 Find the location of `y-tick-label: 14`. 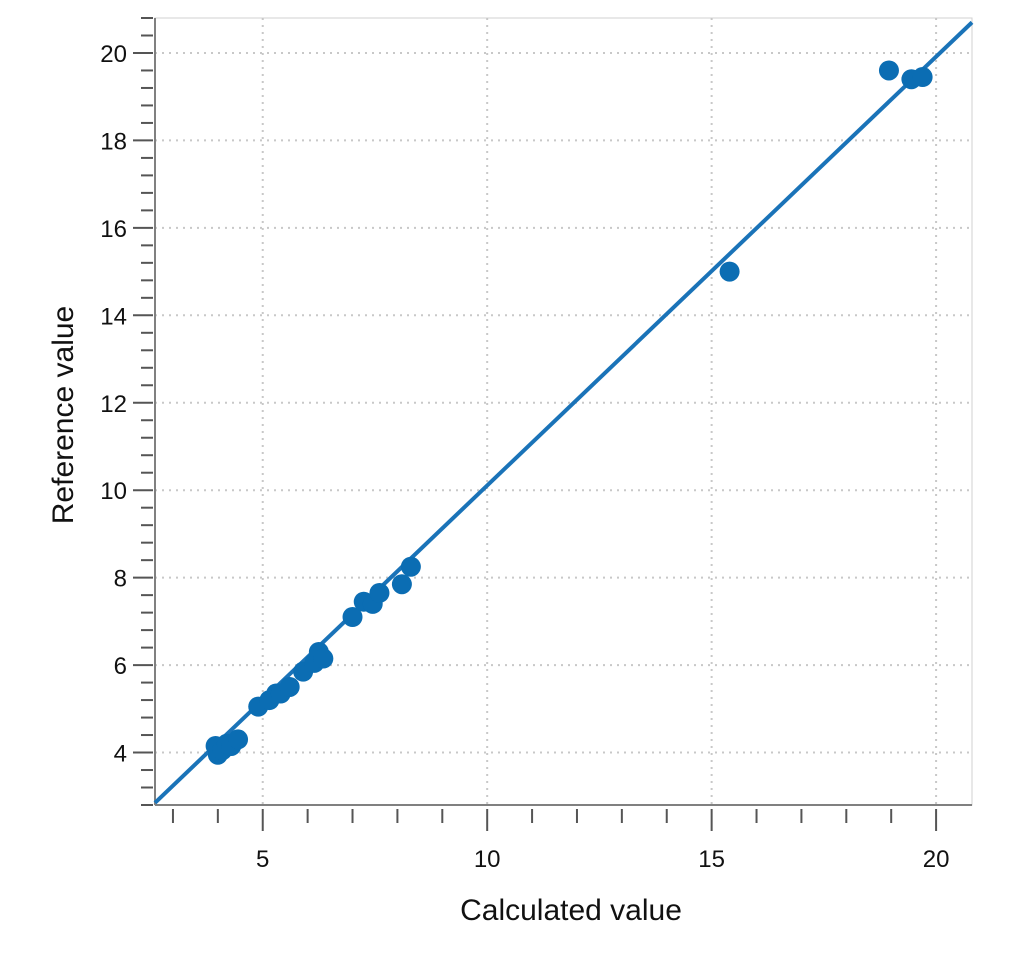

y-tick-label: 14 is located at coordinates (113, 316).